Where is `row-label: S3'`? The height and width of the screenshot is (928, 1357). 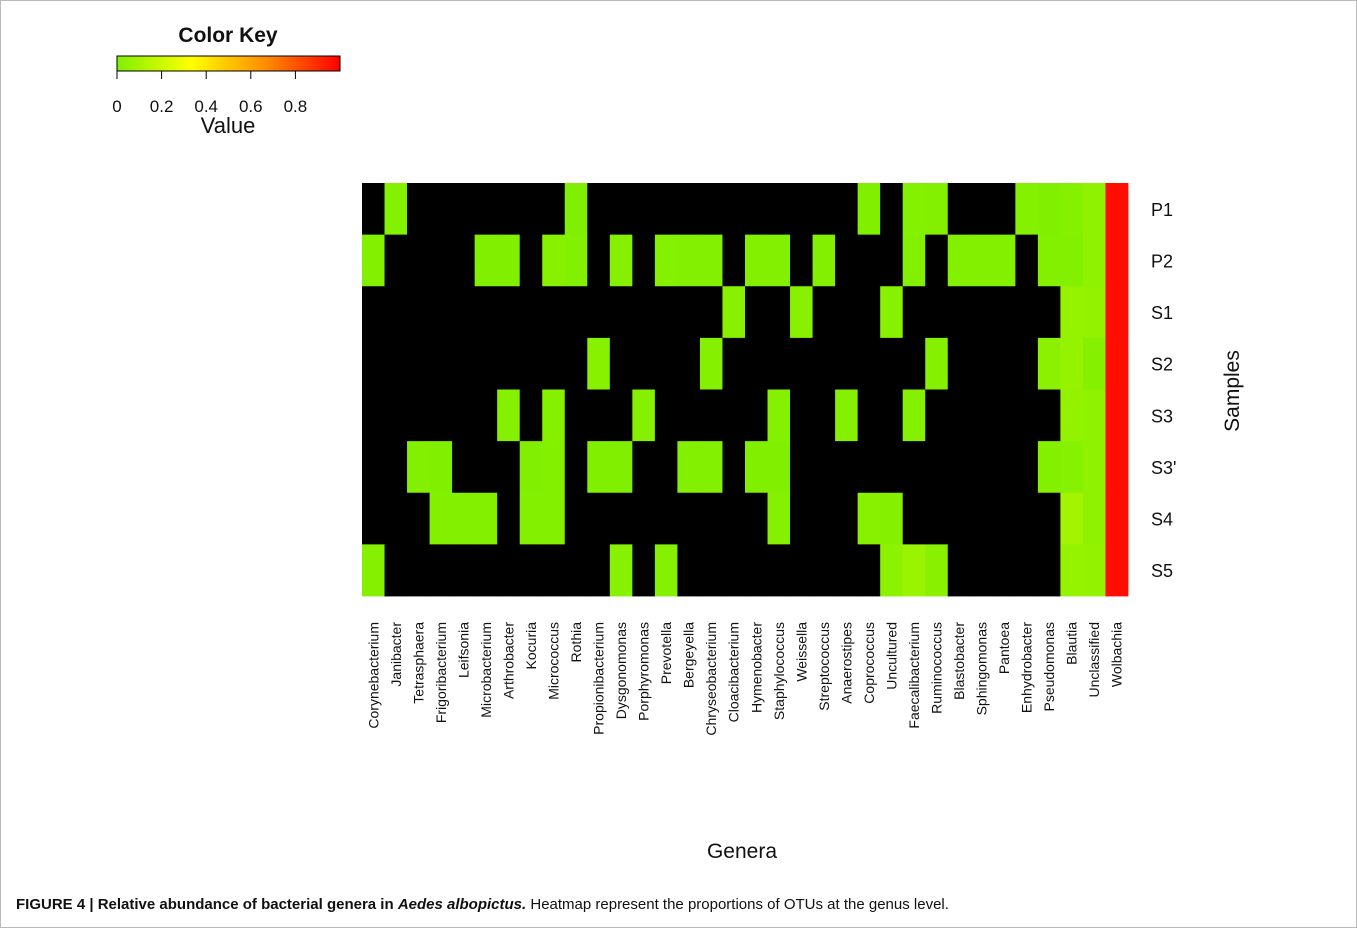
row-label: S3' is located at coordinates (1163, 468).